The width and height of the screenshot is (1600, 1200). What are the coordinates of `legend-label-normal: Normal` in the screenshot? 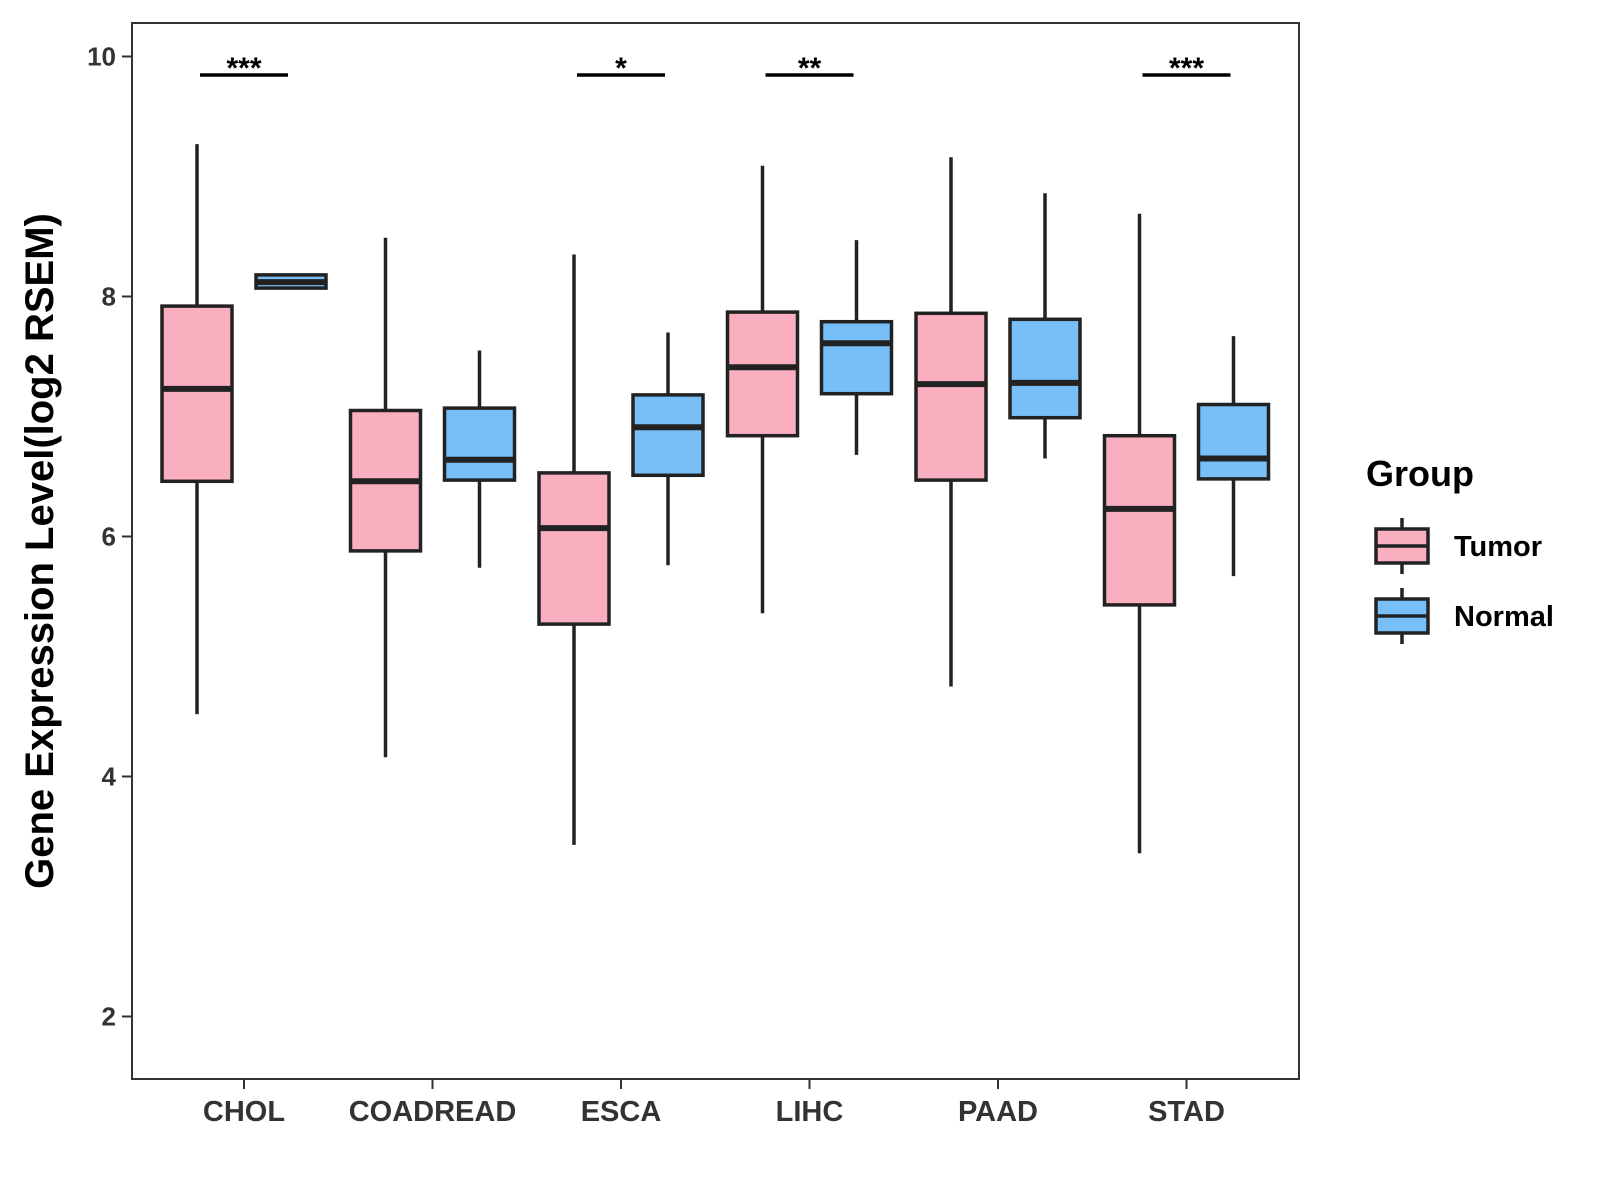 It's located at (1504, 617).